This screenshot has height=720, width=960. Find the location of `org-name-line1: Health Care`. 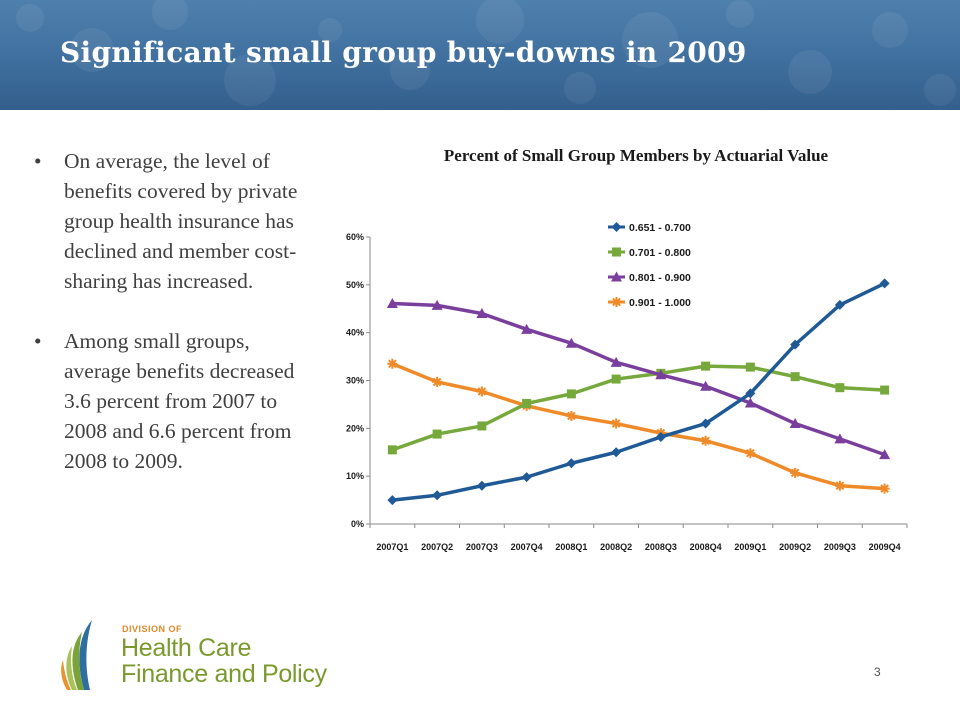

org-name-line1: Health Care is located at coordinates (186, 648).